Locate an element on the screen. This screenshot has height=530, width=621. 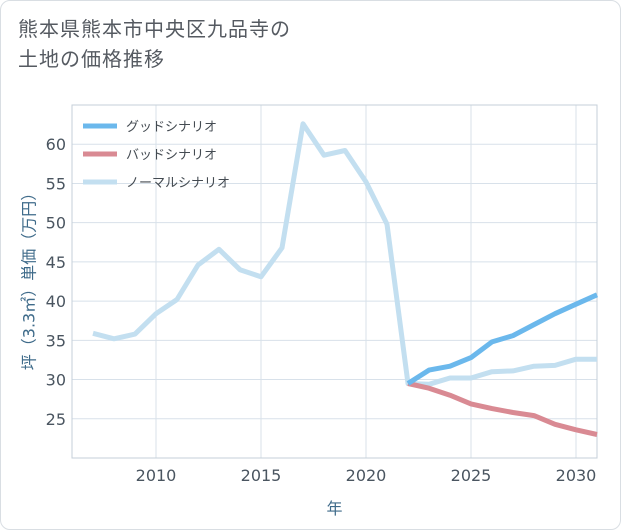
x-tick-label-2030: 2030 is located at coordinates (576, 475).